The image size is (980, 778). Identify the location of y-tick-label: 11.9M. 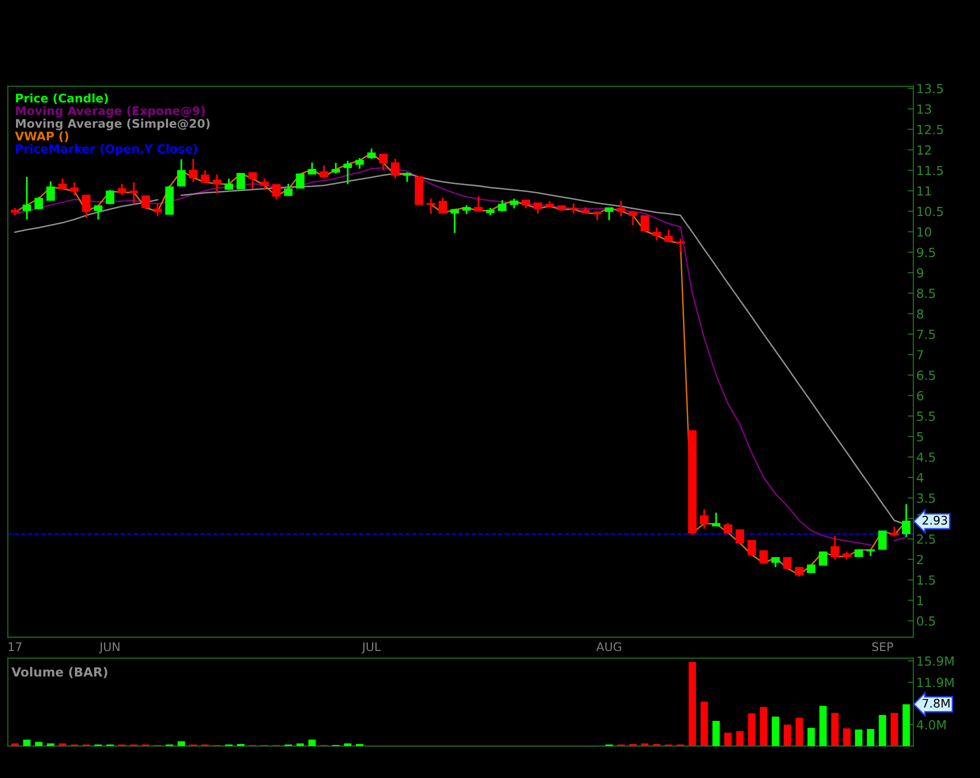
(936, 683).